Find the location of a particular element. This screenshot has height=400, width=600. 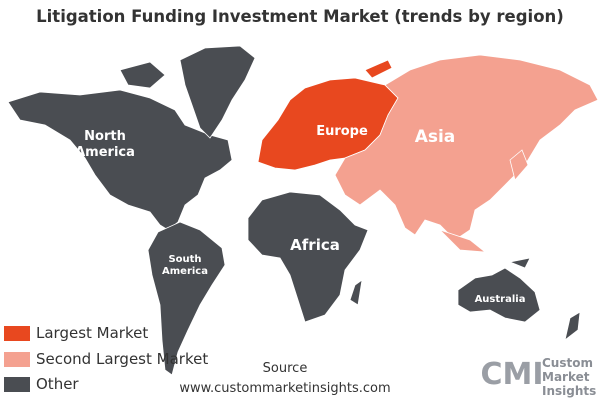

region-label: Australia is located at coordinates (500, 299).